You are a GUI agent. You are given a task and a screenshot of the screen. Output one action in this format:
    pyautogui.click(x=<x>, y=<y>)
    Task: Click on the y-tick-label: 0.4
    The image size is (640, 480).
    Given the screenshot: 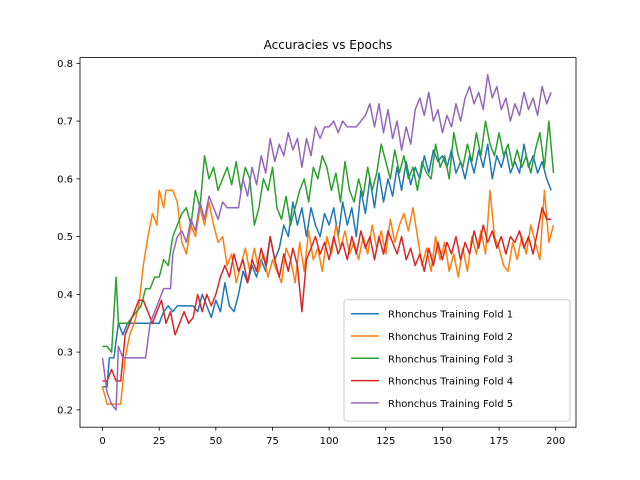 What is the action you would take?
    pyautogui.click(x=65, y=295)
    